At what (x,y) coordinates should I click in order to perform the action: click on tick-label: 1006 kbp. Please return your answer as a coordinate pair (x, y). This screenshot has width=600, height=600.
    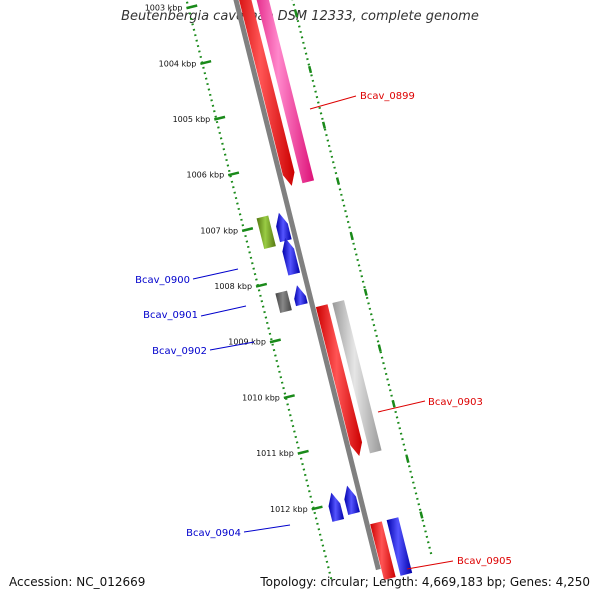
    Looking at the image, I should click on (205, 175).